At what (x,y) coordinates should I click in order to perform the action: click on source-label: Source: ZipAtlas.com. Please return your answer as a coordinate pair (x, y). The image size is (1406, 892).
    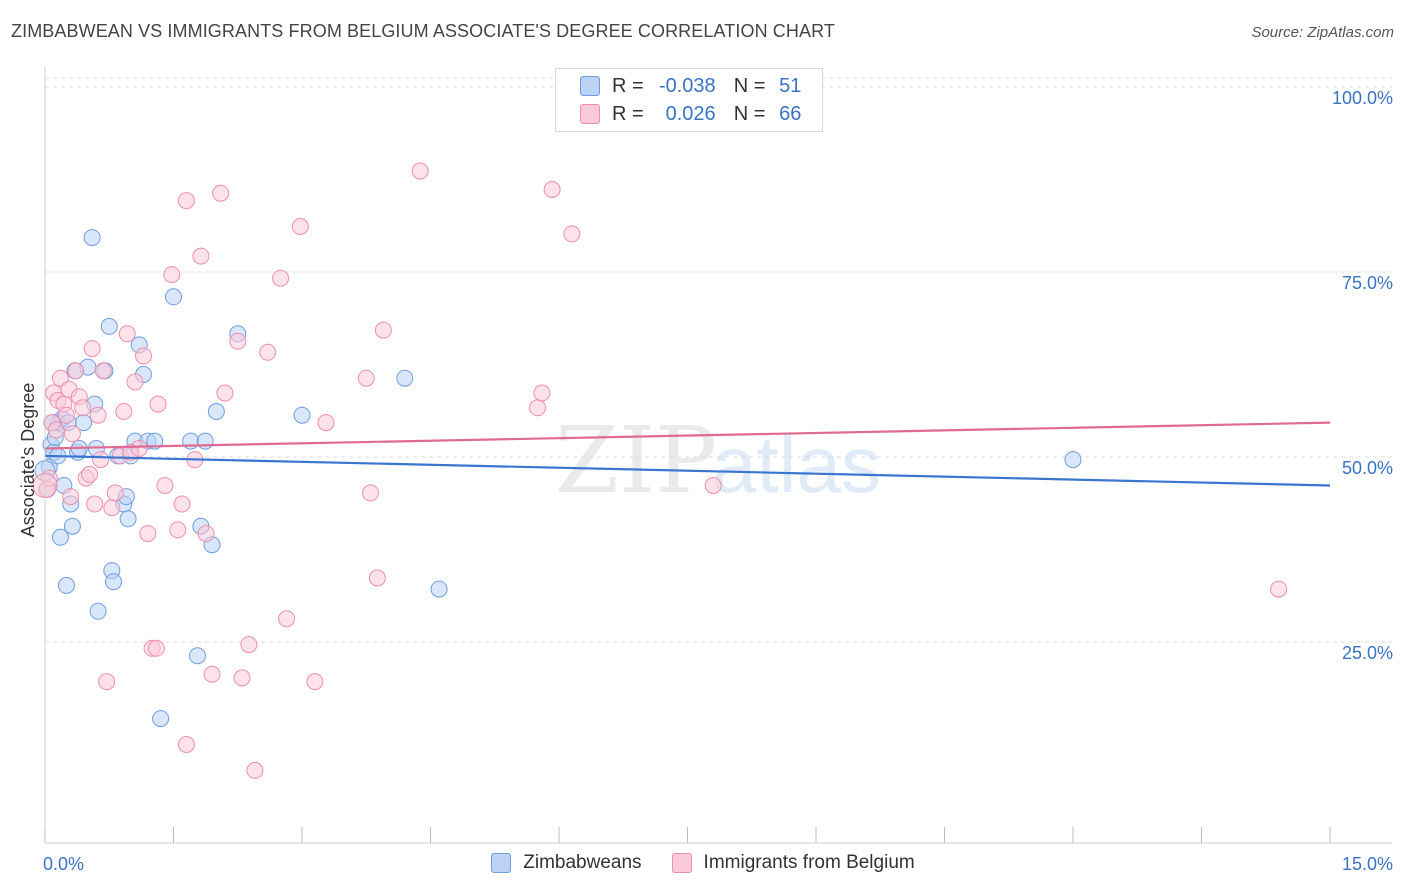
    Looking at the image, I should click on (1322, 32).